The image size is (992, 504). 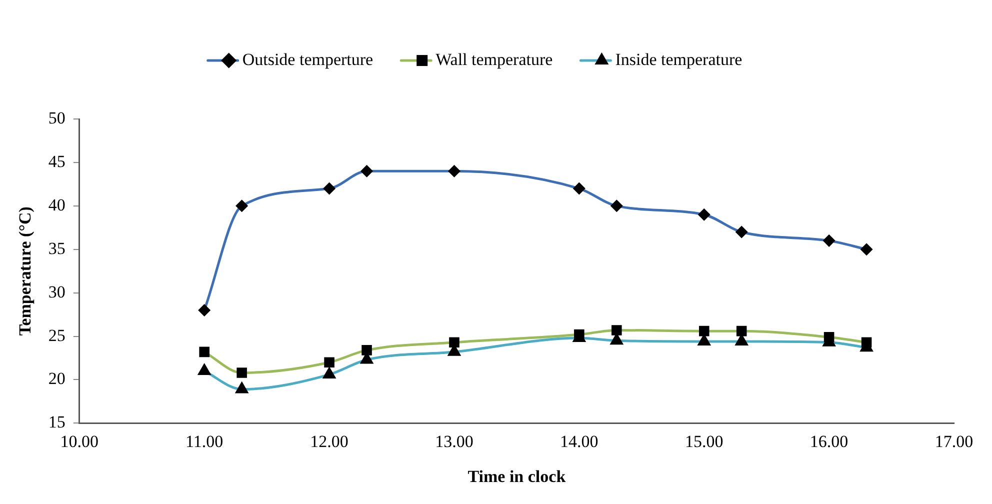 I want to click on legend-label: Inside temperature, so click(x=678, y=59).